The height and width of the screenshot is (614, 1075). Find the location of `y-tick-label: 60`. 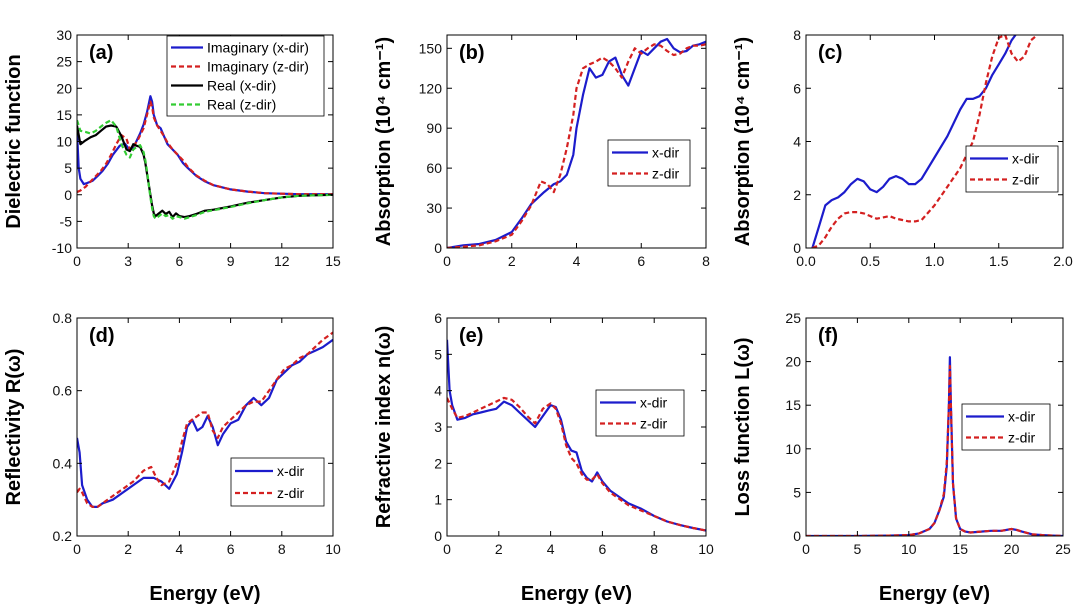

y-tick-label: 60 is located at coordinates (434, 168).